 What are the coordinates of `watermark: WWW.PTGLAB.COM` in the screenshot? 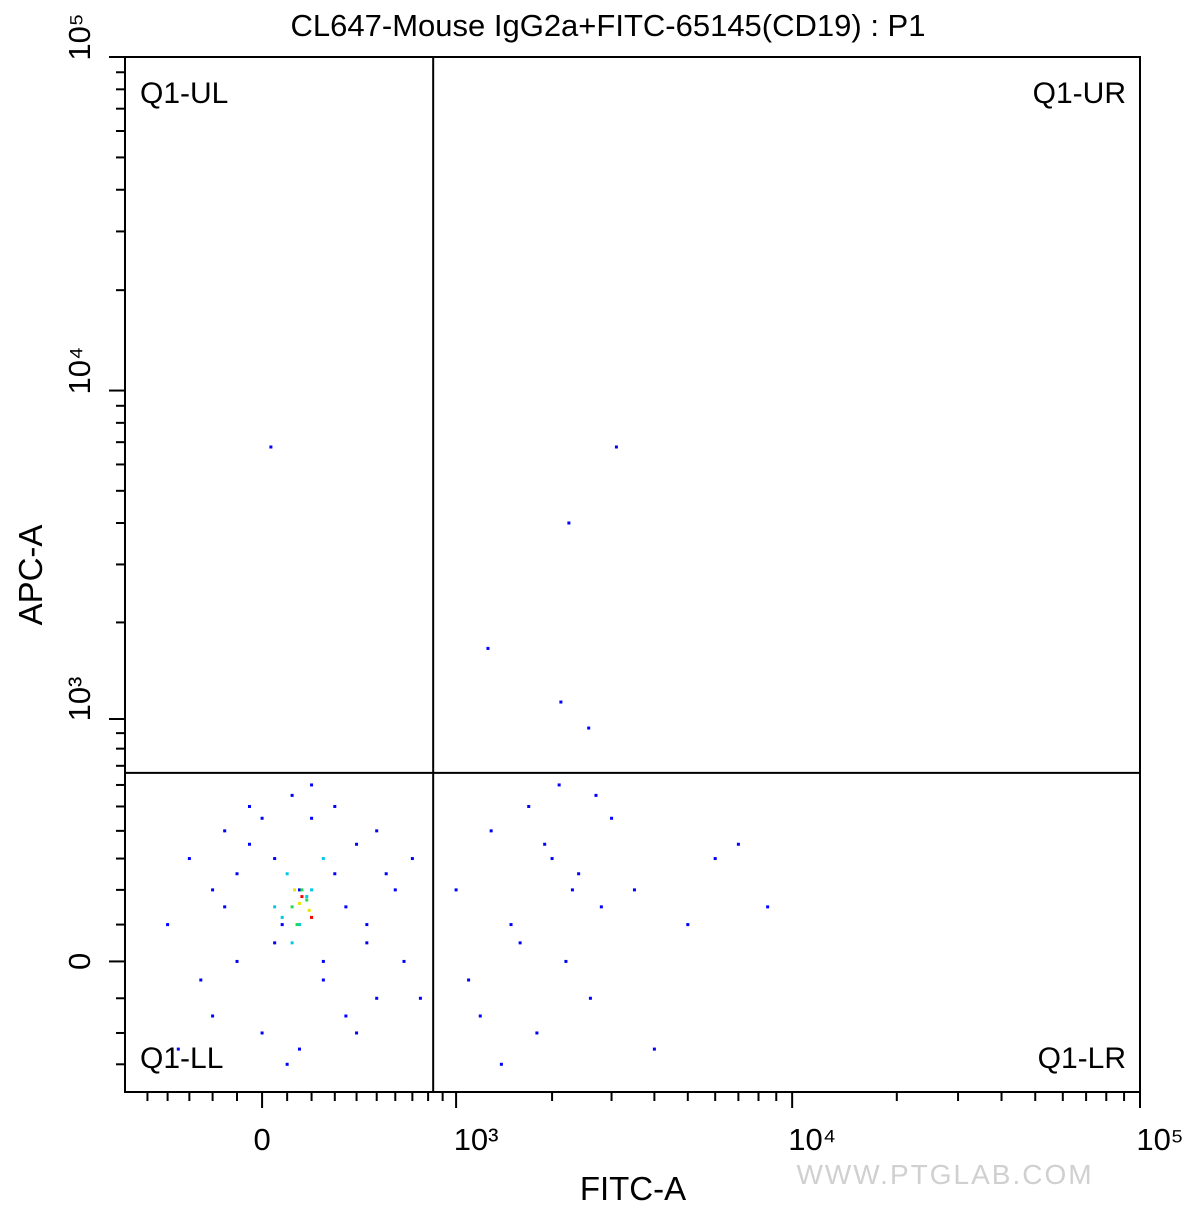 It's located at (944, 1174).